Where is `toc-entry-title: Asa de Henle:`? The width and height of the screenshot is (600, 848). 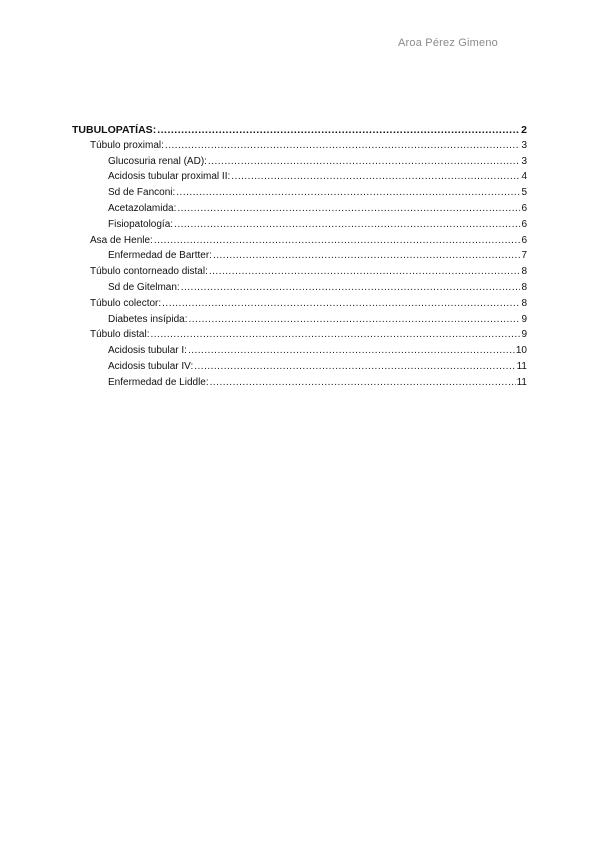
toc-entry-title: Asa de Henle: is located at coordinates (121, 240).